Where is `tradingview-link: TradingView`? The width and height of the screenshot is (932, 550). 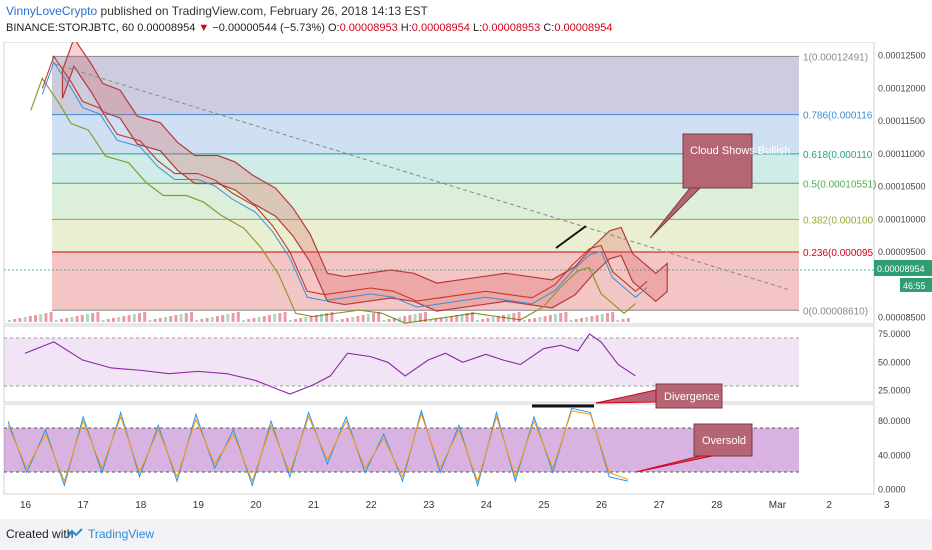 tradingview-link: TradingView is located at coordinates (121, 534).